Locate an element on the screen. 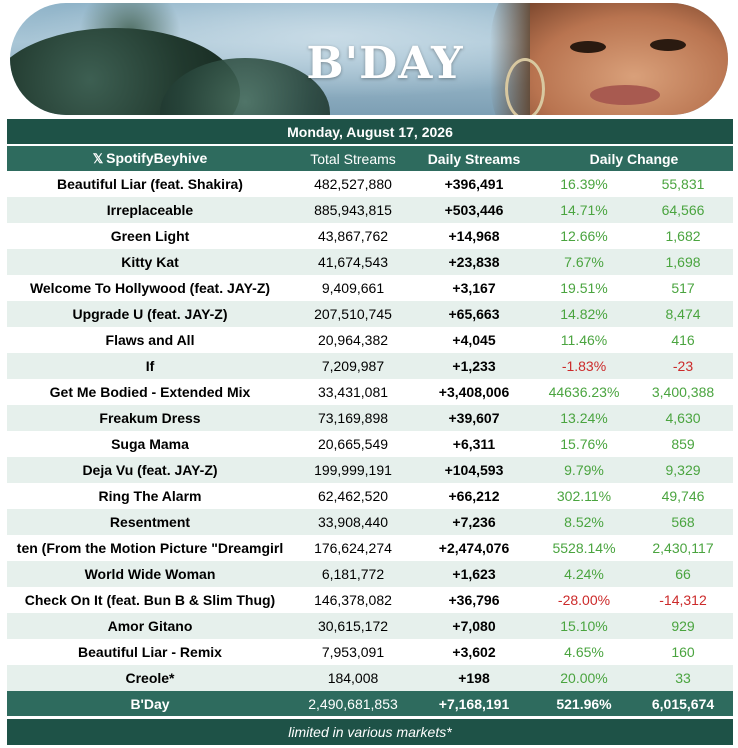 This screenshot has height=748, width=738. song-title: Amor Gitano is located at coordinates (150, 626).